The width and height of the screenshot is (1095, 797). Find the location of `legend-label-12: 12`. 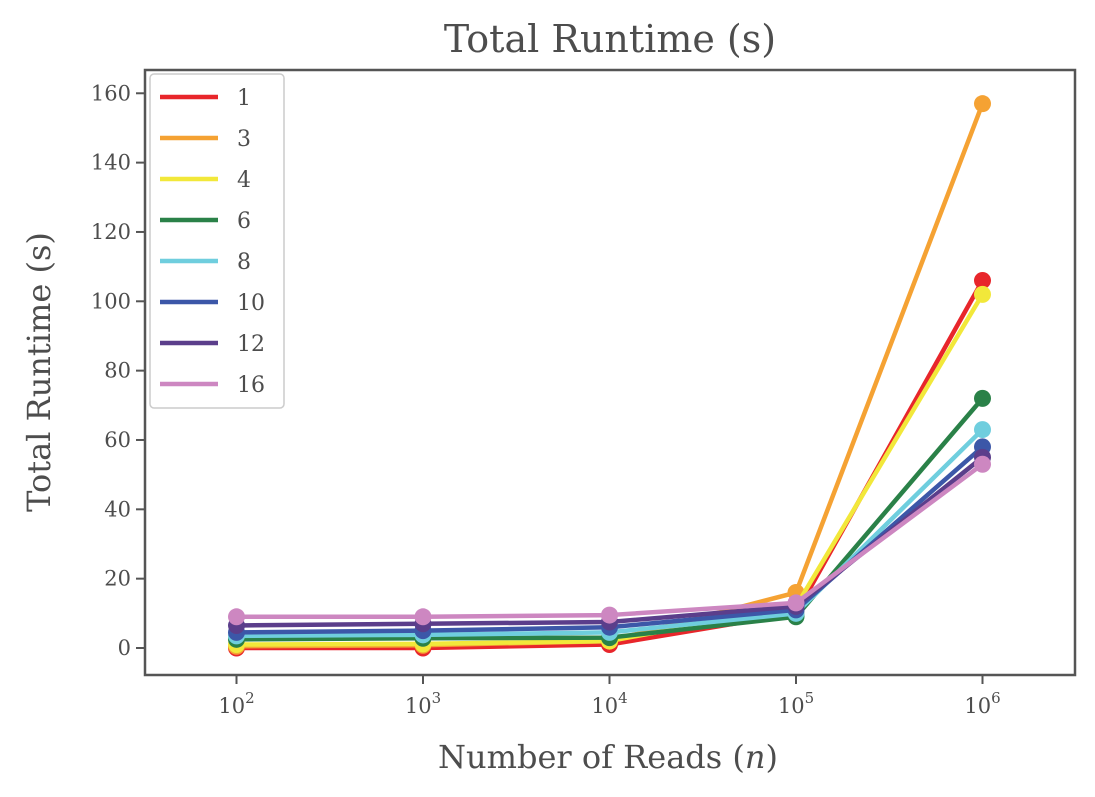

legend-label-12: 12 is located at coordinates (251, 344).